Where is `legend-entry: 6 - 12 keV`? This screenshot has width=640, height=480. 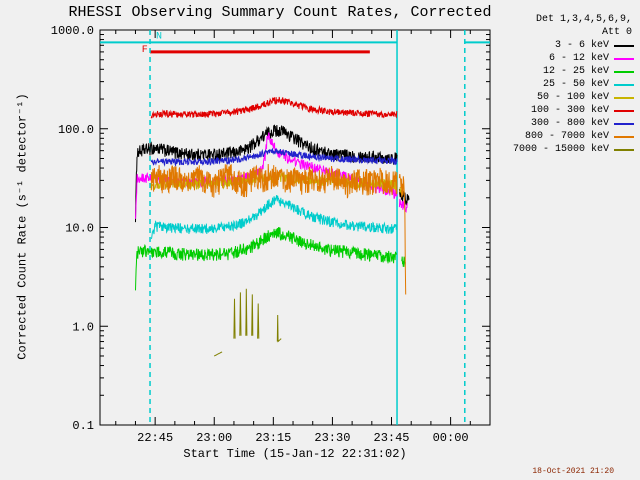 legend-entry: 6 - 12 keV is located at coordinates (558, 58).